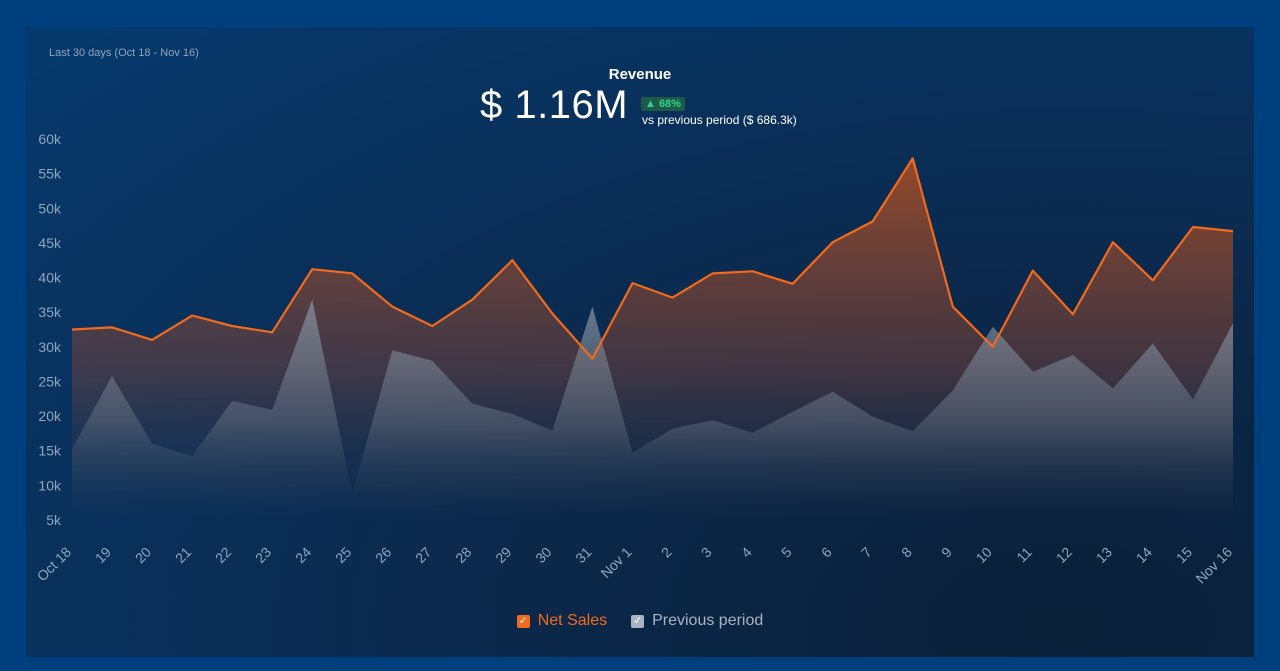 The width and height of the screenshot is (1280, 671). Describe the element at coordinates (1213, 565) in the screenshot. I see `x-tick-label: Nov 16` at that location.